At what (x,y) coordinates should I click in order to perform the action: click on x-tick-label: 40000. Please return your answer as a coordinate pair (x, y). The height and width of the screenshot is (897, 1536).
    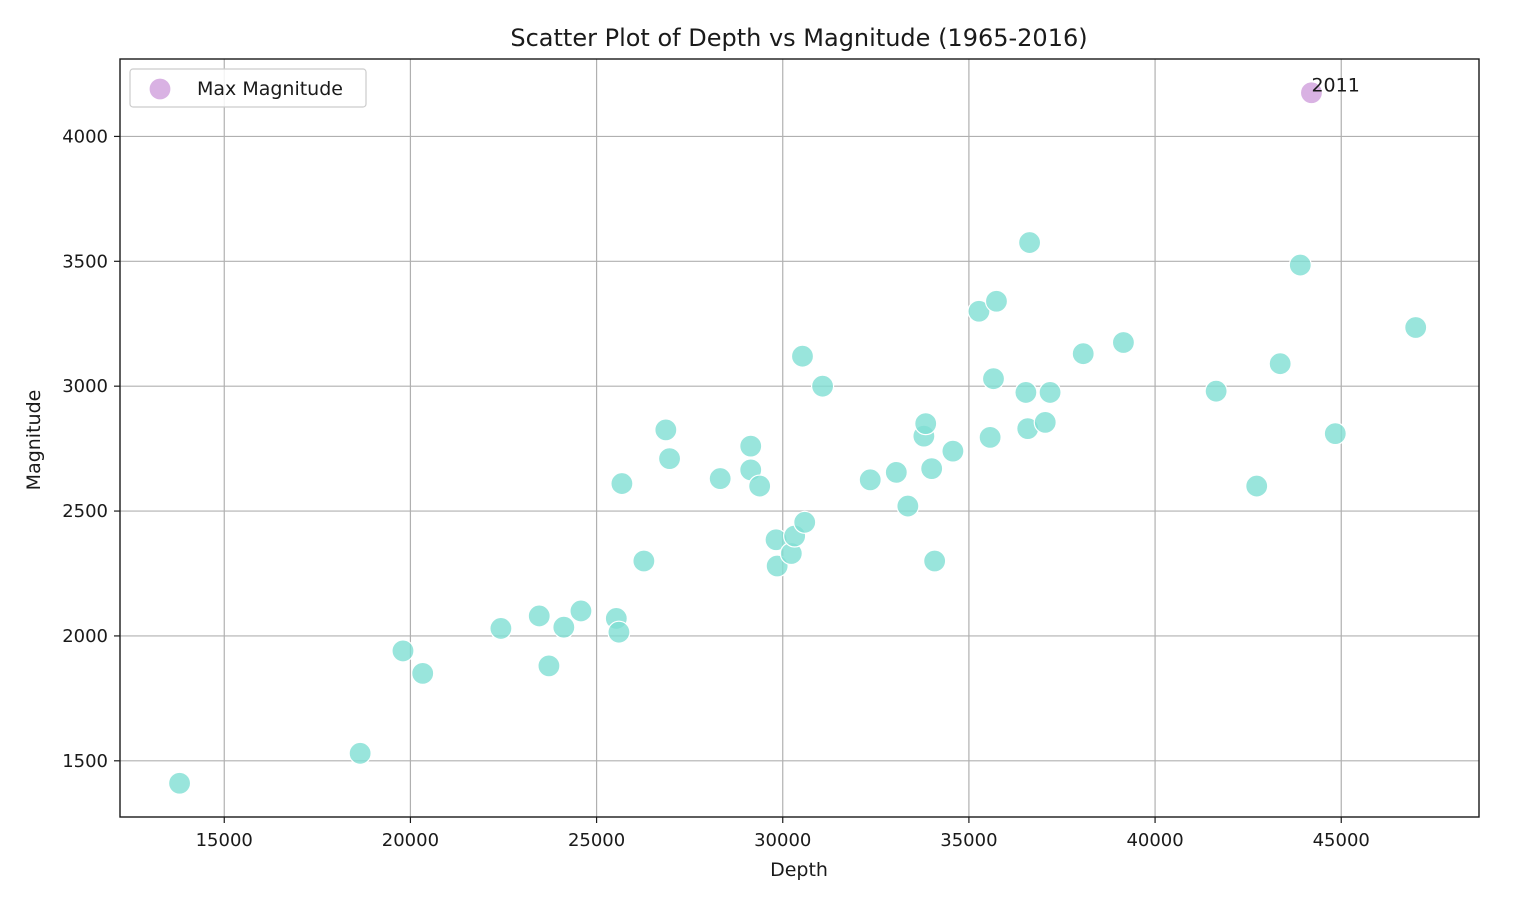
    Looking at the image, I should click on (1154, 840).